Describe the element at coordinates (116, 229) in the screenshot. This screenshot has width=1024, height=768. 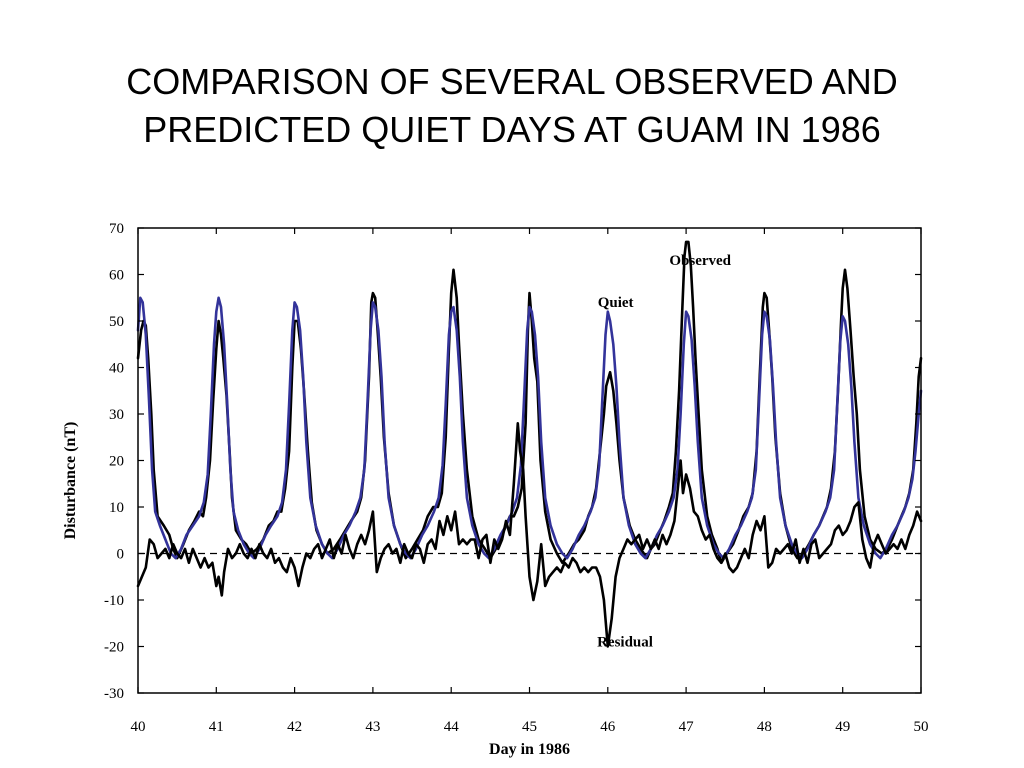
I see `y-tick-label: 70` at that location.